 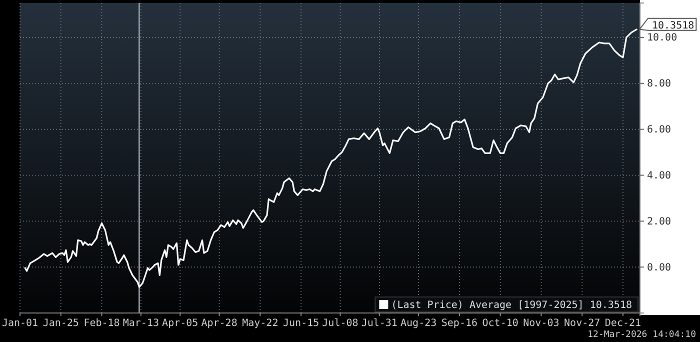 I want to click on annotation: 10.3518, so click(x=673, y=26).